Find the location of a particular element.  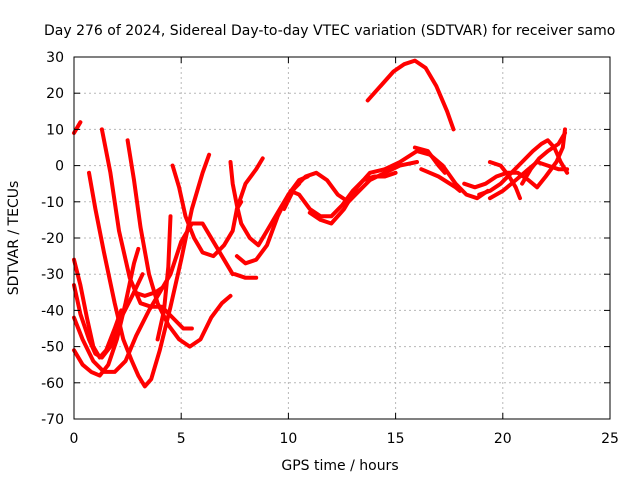

x-axis-label: GPS time / hours is located at coordinates (339, 466).